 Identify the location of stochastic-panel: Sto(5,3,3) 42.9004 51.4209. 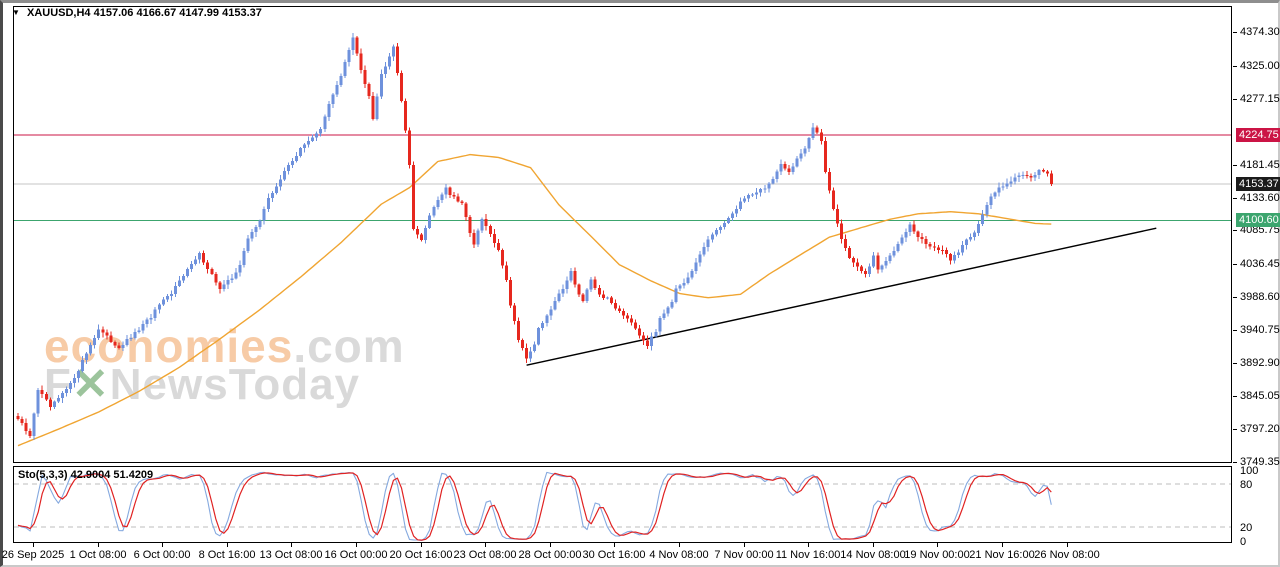
(622, 504).